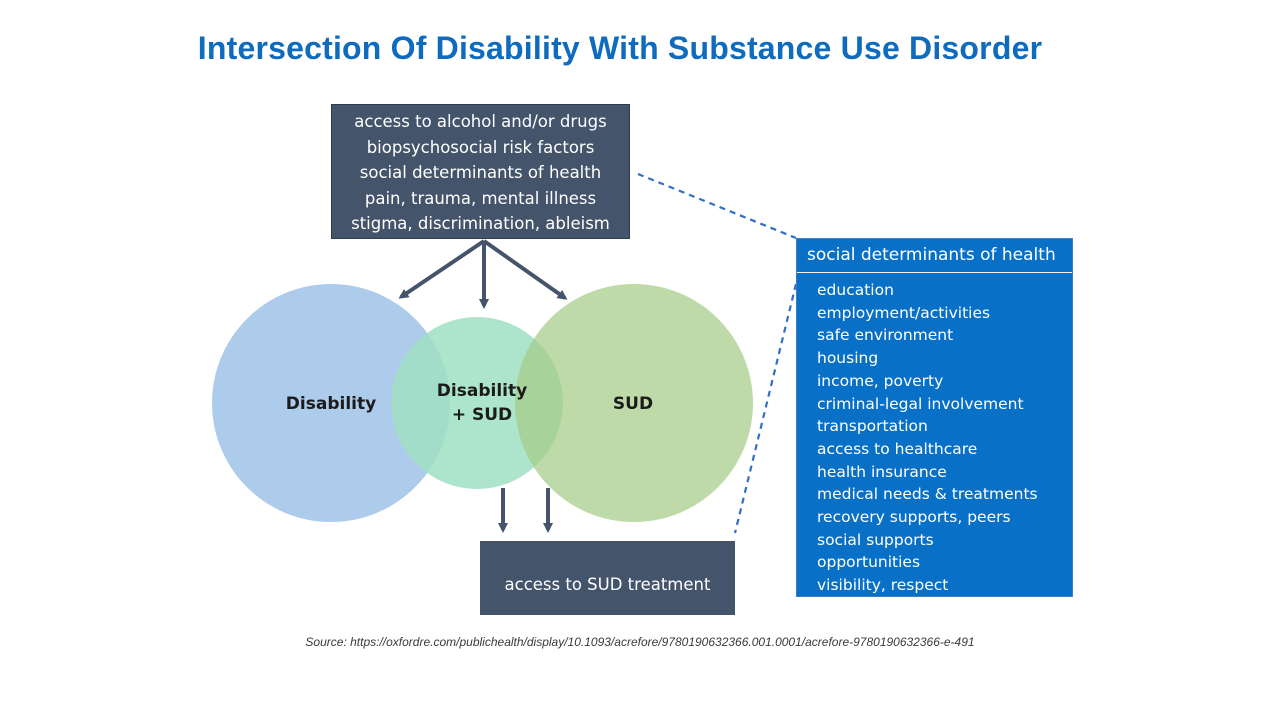 The height and width of the screenshot is (720, 1280). I want to click on treatment-access-box: access to SUD treatment, so click(607, 578).